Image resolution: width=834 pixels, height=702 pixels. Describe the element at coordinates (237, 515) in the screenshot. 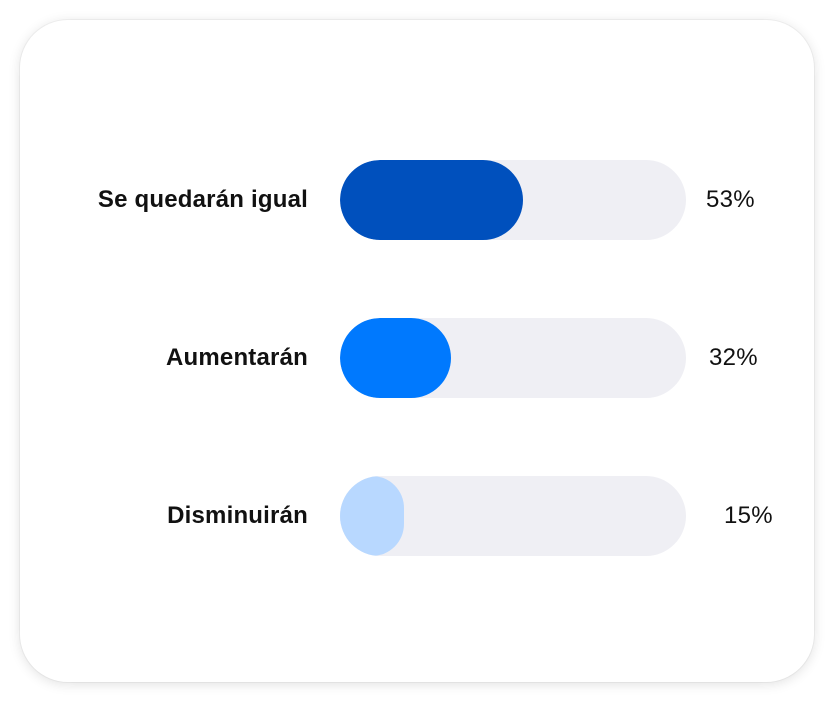

I see `bar-label: Disminuirán` at that location.